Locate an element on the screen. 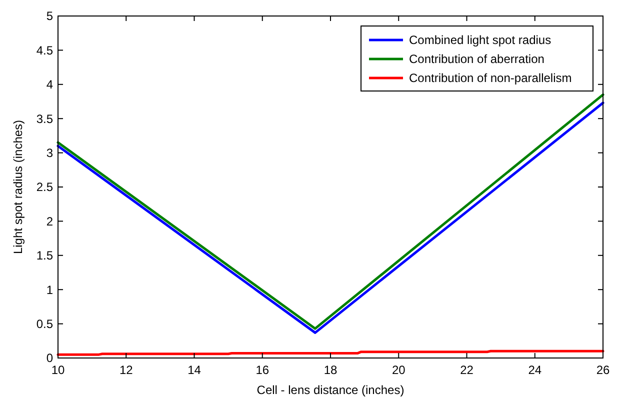 The image size is (625, 412). y-tick-label: 2.5 is located at coordinates (45, 187).